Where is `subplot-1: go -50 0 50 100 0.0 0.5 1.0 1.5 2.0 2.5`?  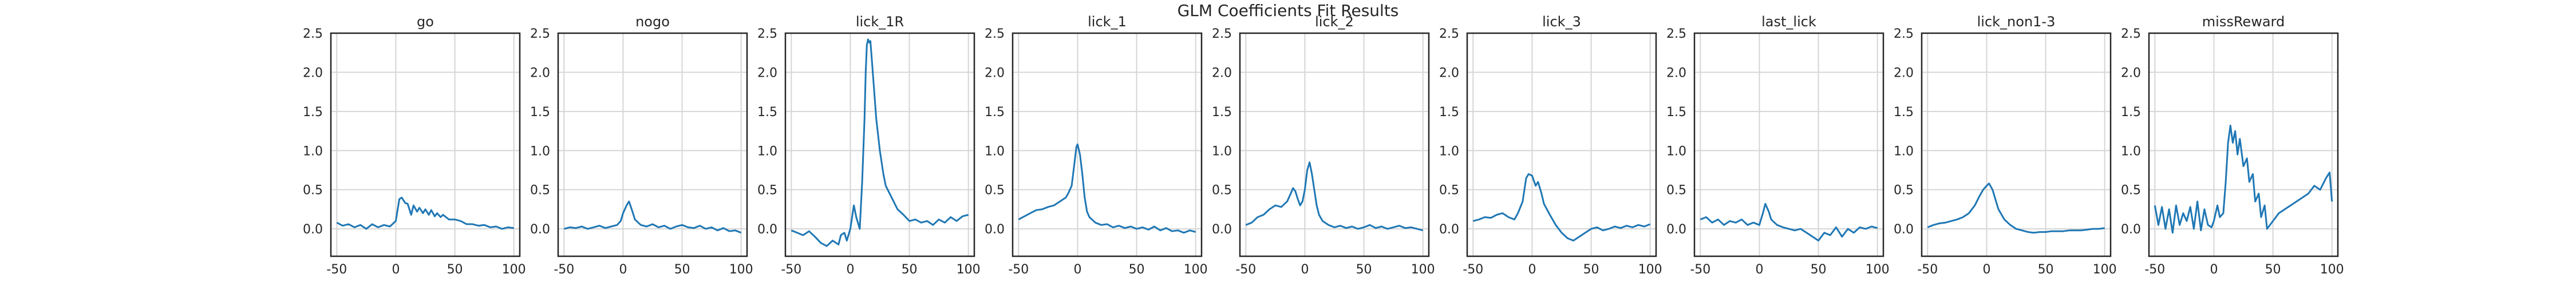
subplot-1: go -50 0 50 100 0.0 0.5 1.0 1.5 2.0 2.5 is located at coordinates (414, 145).